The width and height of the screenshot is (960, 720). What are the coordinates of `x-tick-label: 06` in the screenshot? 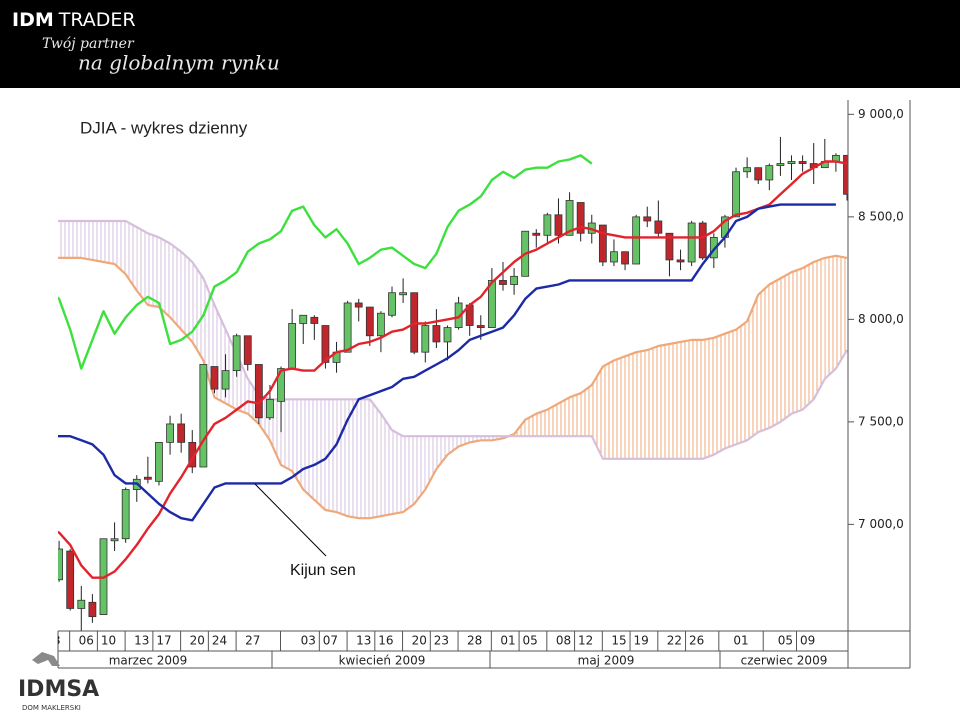 It's located at (86, 641).